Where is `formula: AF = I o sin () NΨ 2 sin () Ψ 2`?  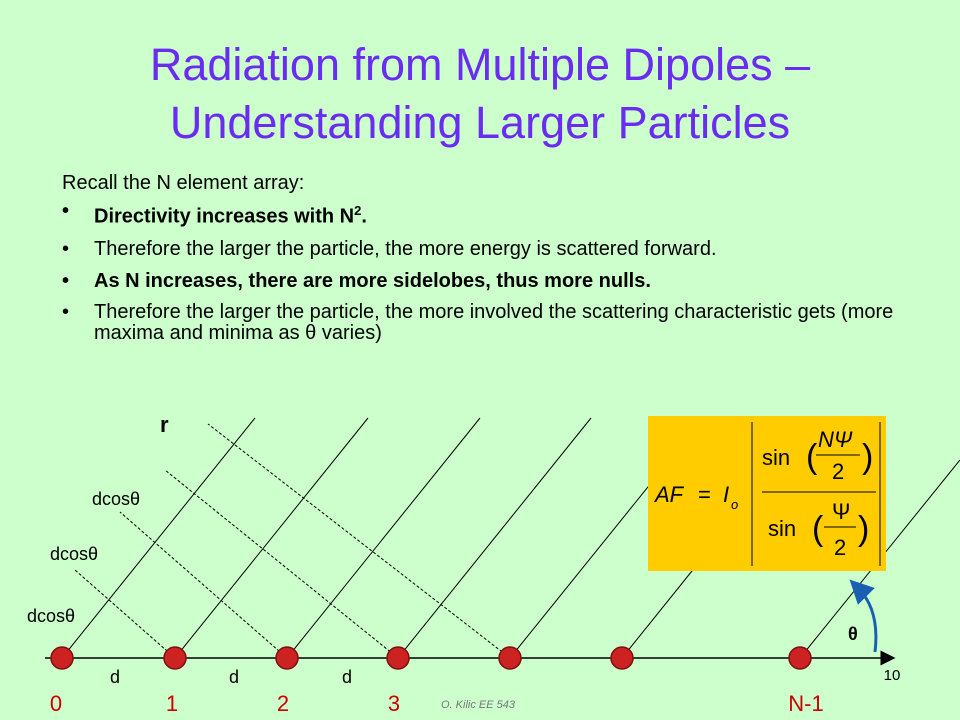
formula: AF = I o sin () NΨ 2 sin () Ψ 2 is located at coordinates (767, 494).